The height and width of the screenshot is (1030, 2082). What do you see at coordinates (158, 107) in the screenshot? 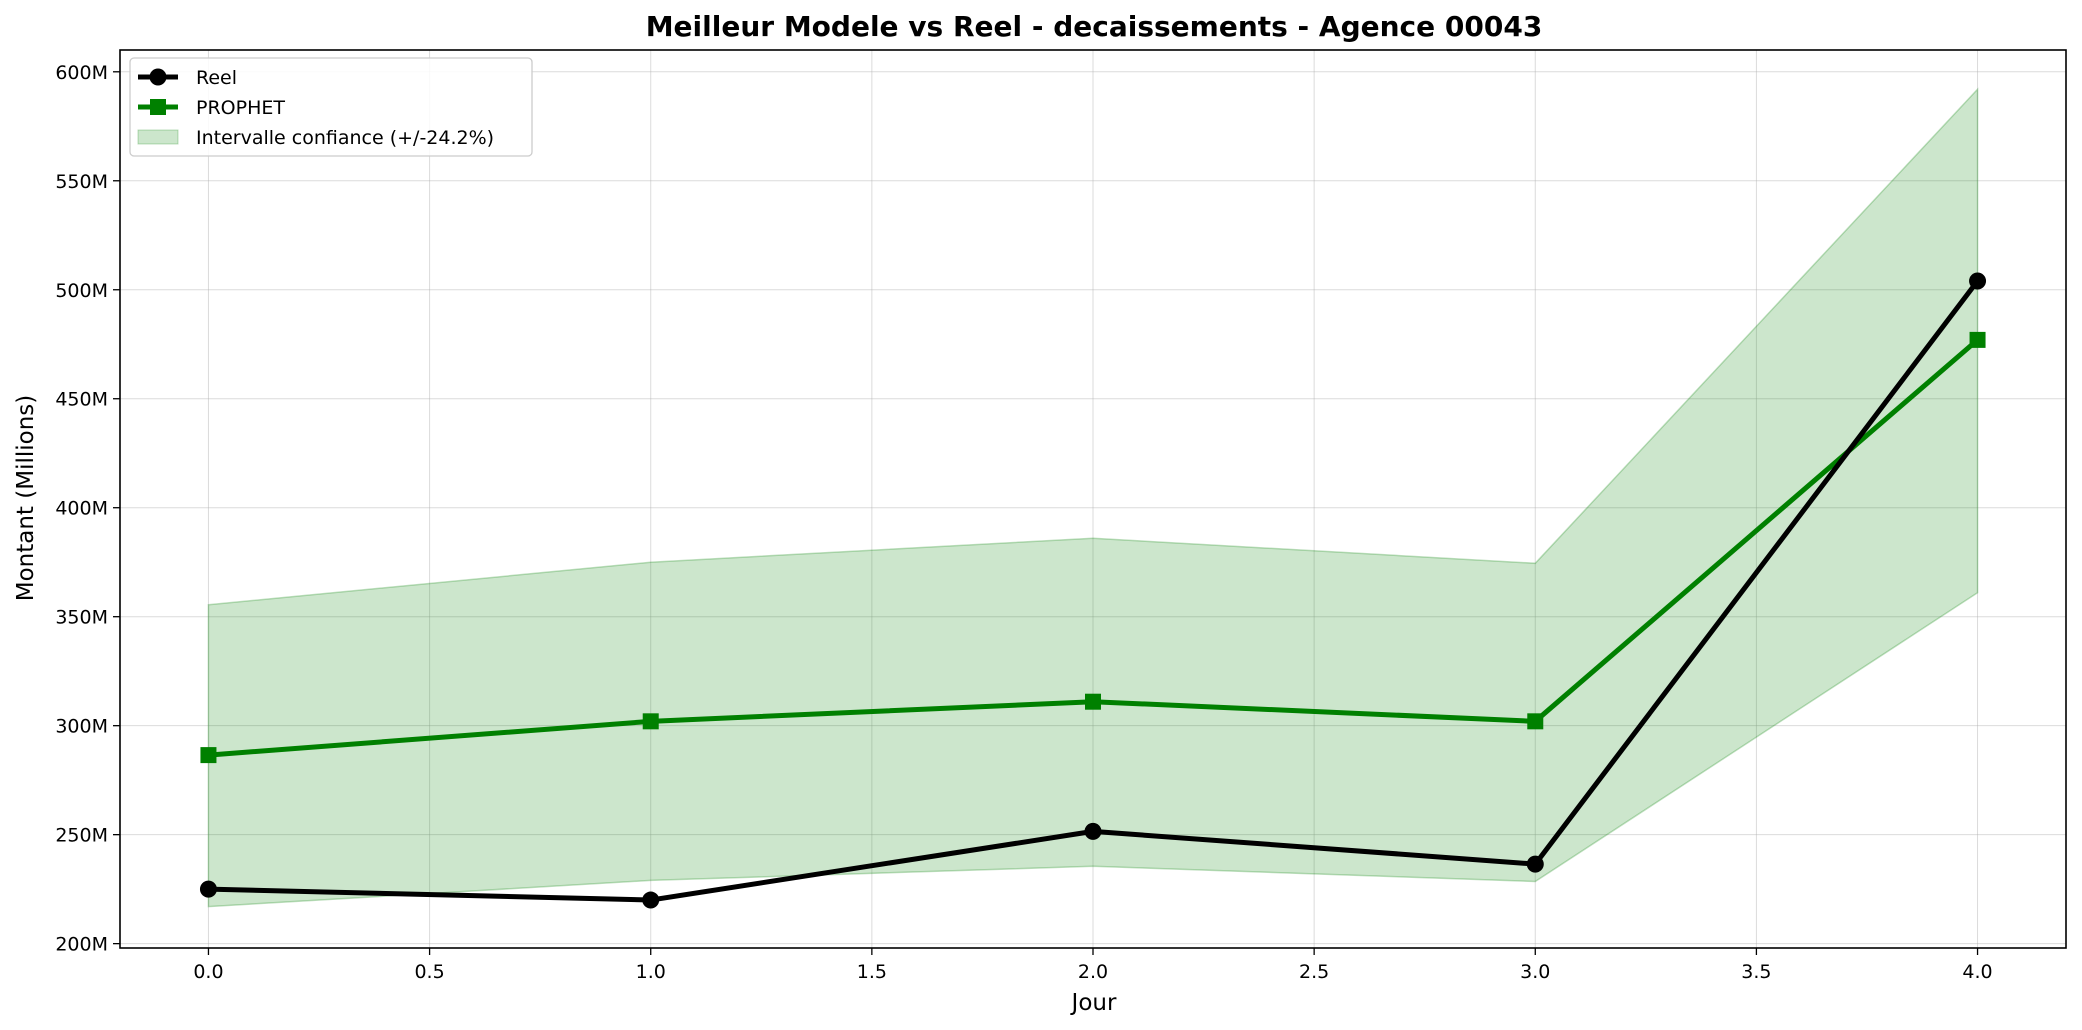
I see `legend-marker-prophet` at bounding box center [158, 107].